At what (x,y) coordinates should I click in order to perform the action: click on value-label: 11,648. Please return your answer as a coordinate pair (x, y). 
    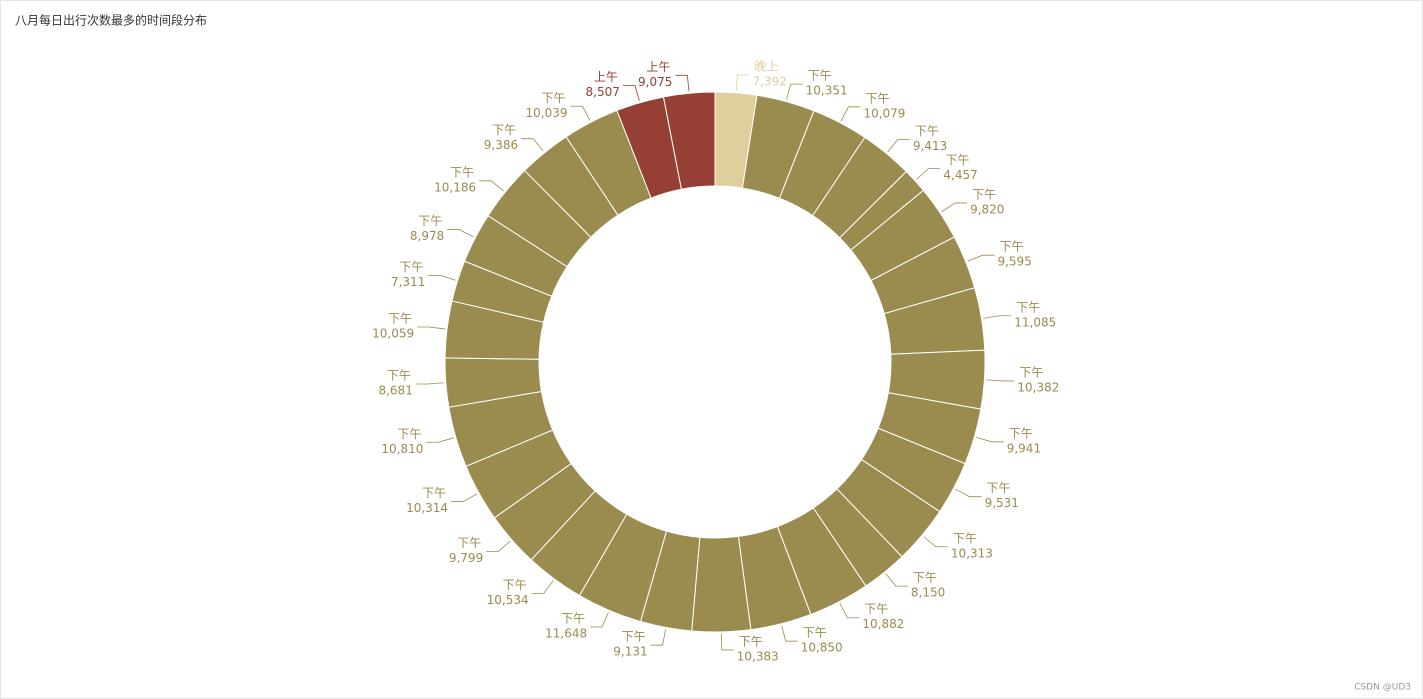
    Looking at the image, I should click on (566, 633).